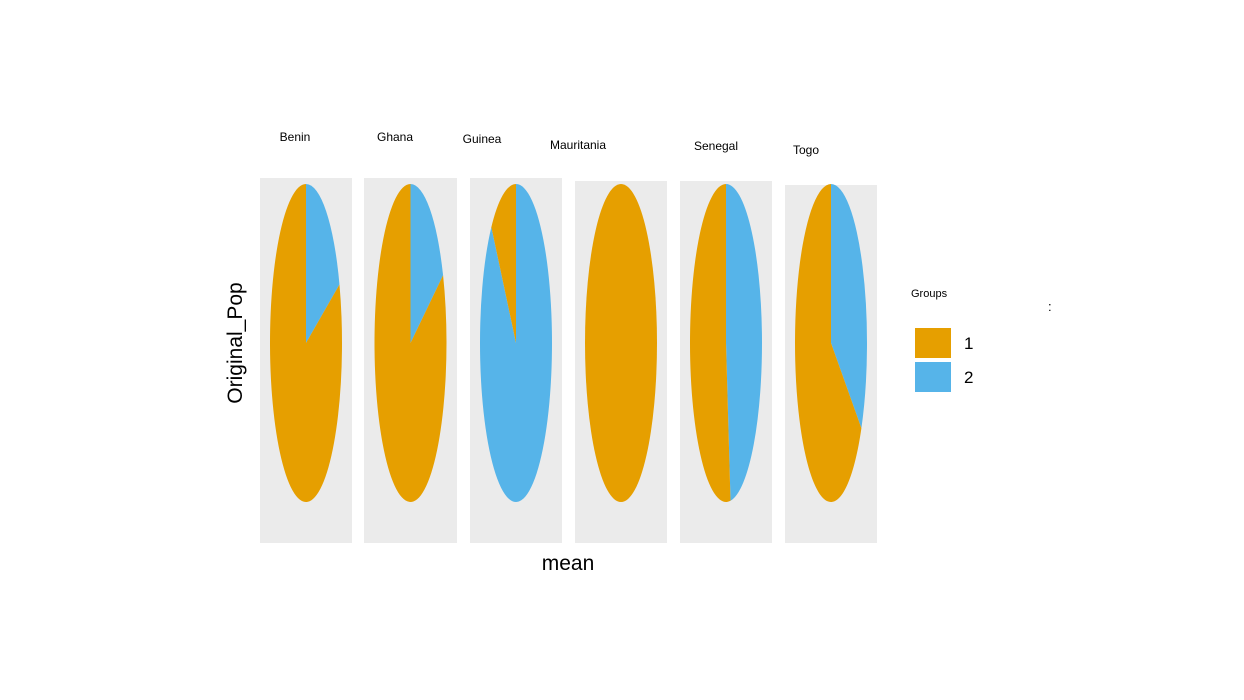 This screenshot has height=700, width=1244. What do you see at coordinates (395, 137) in the screenshot?
I see `facet-title-ghana: Ghana` at bounding box center [395, 137].